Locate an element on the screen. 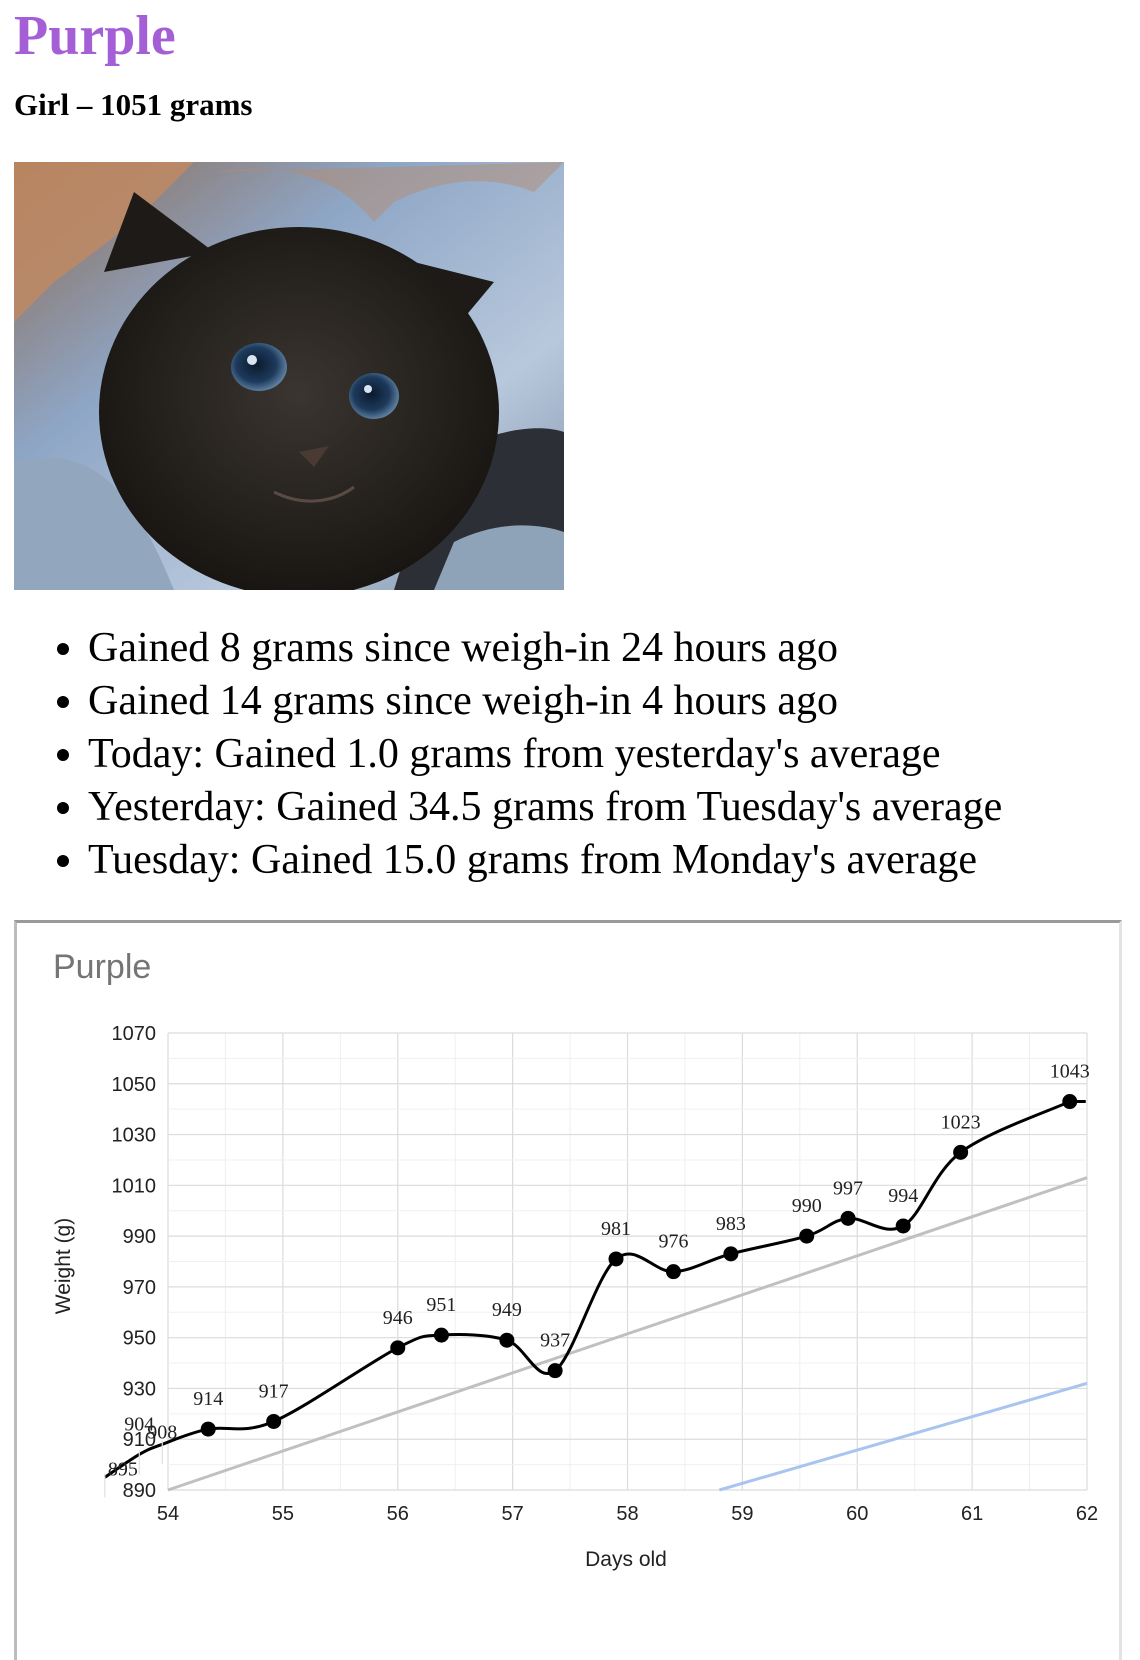 The width and height of the screenshot is (1140, 1660). data-label: 904 is located at coordinates (139, 1424).